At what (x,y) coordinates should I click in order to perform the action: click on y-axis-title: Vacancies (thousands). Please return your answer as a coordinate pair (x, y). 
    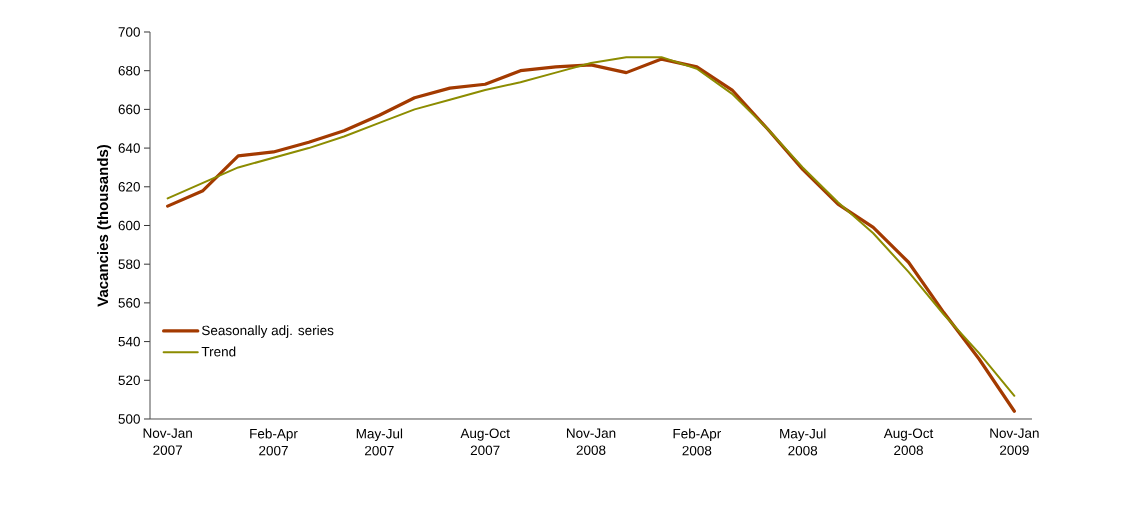
    Looking at the image, I should click on (104, 225).